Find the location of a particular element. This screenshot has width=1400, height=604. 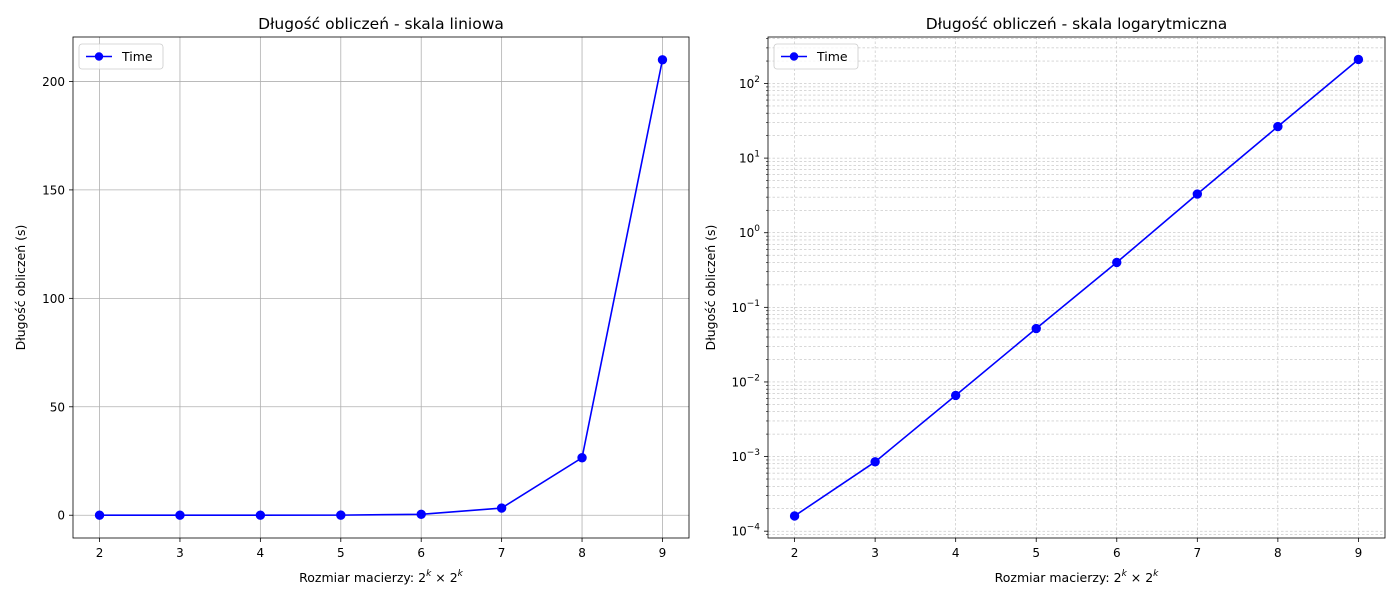

y-tick-label: 102 is located at coordinates (749, 83).